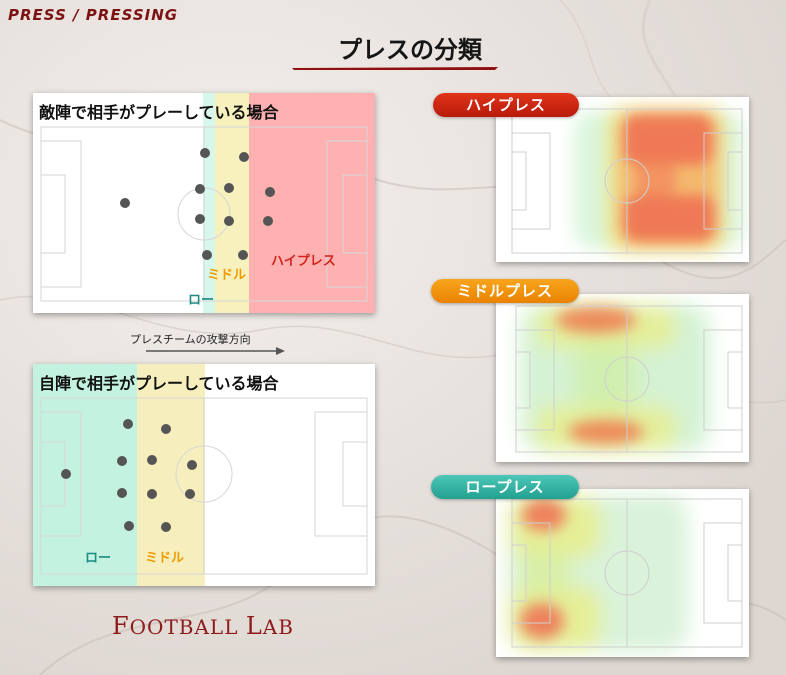  I want to click on page-title: プレスの分類, so click(410, 50).